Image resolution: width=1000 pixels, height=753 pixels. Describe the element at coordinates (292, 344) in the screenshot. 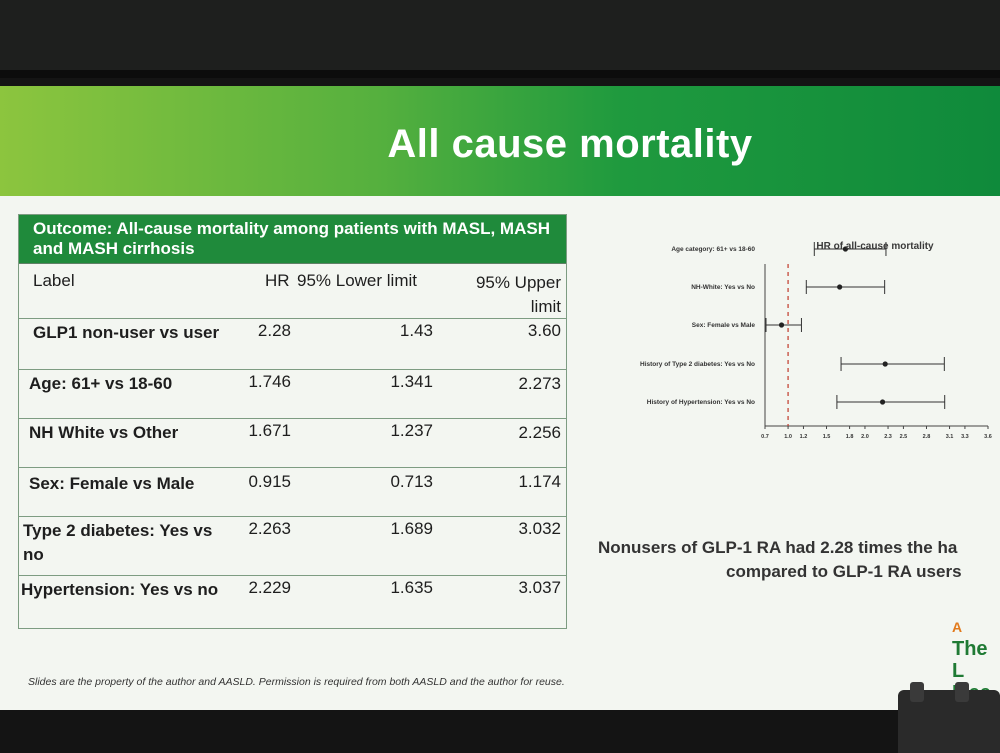

I see `table-row: GLP1 non-user vs user 2.28 1.43 3.60` at that location.